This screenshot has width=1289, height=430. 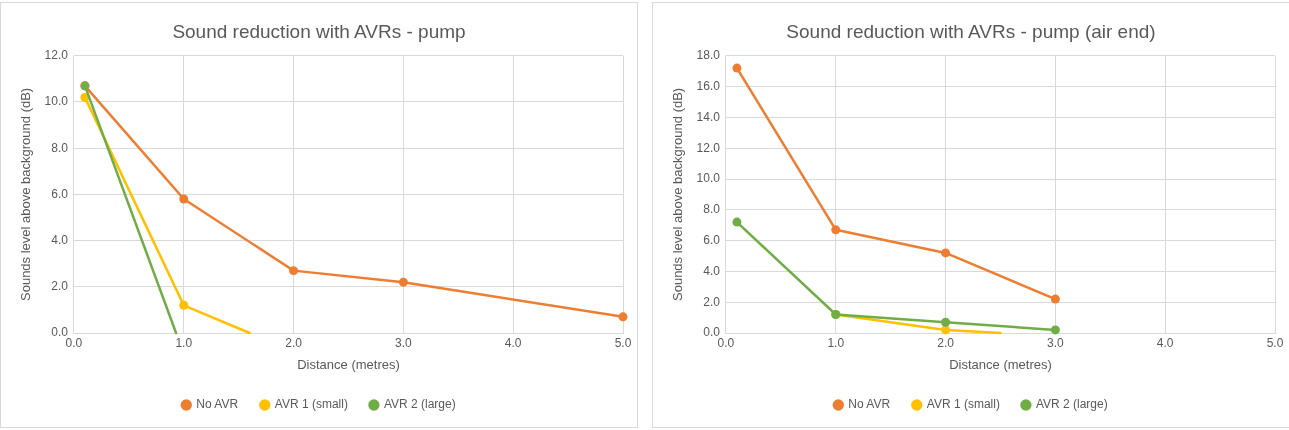 What do you see at coordinates (708, 55) in the screenshot?
I see `y-tick-label: 18.0` at bounding box center [708, 55].